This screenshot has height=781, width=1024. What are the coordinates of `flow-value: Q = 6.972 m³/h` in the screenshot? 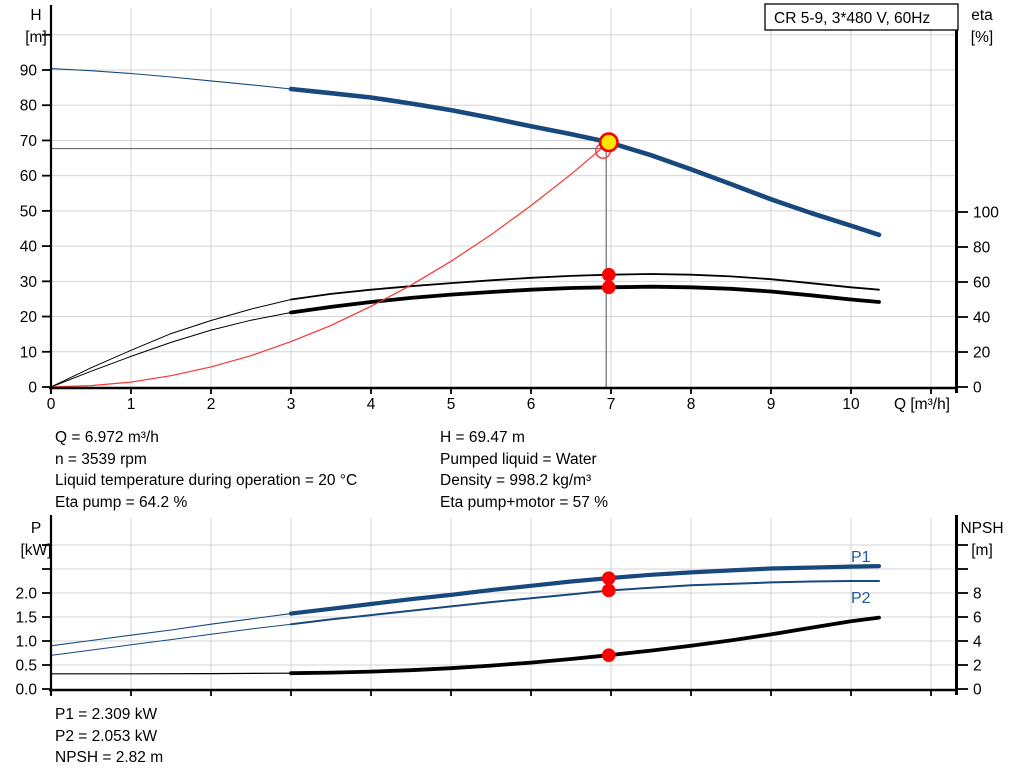 It's located at (107, 437).